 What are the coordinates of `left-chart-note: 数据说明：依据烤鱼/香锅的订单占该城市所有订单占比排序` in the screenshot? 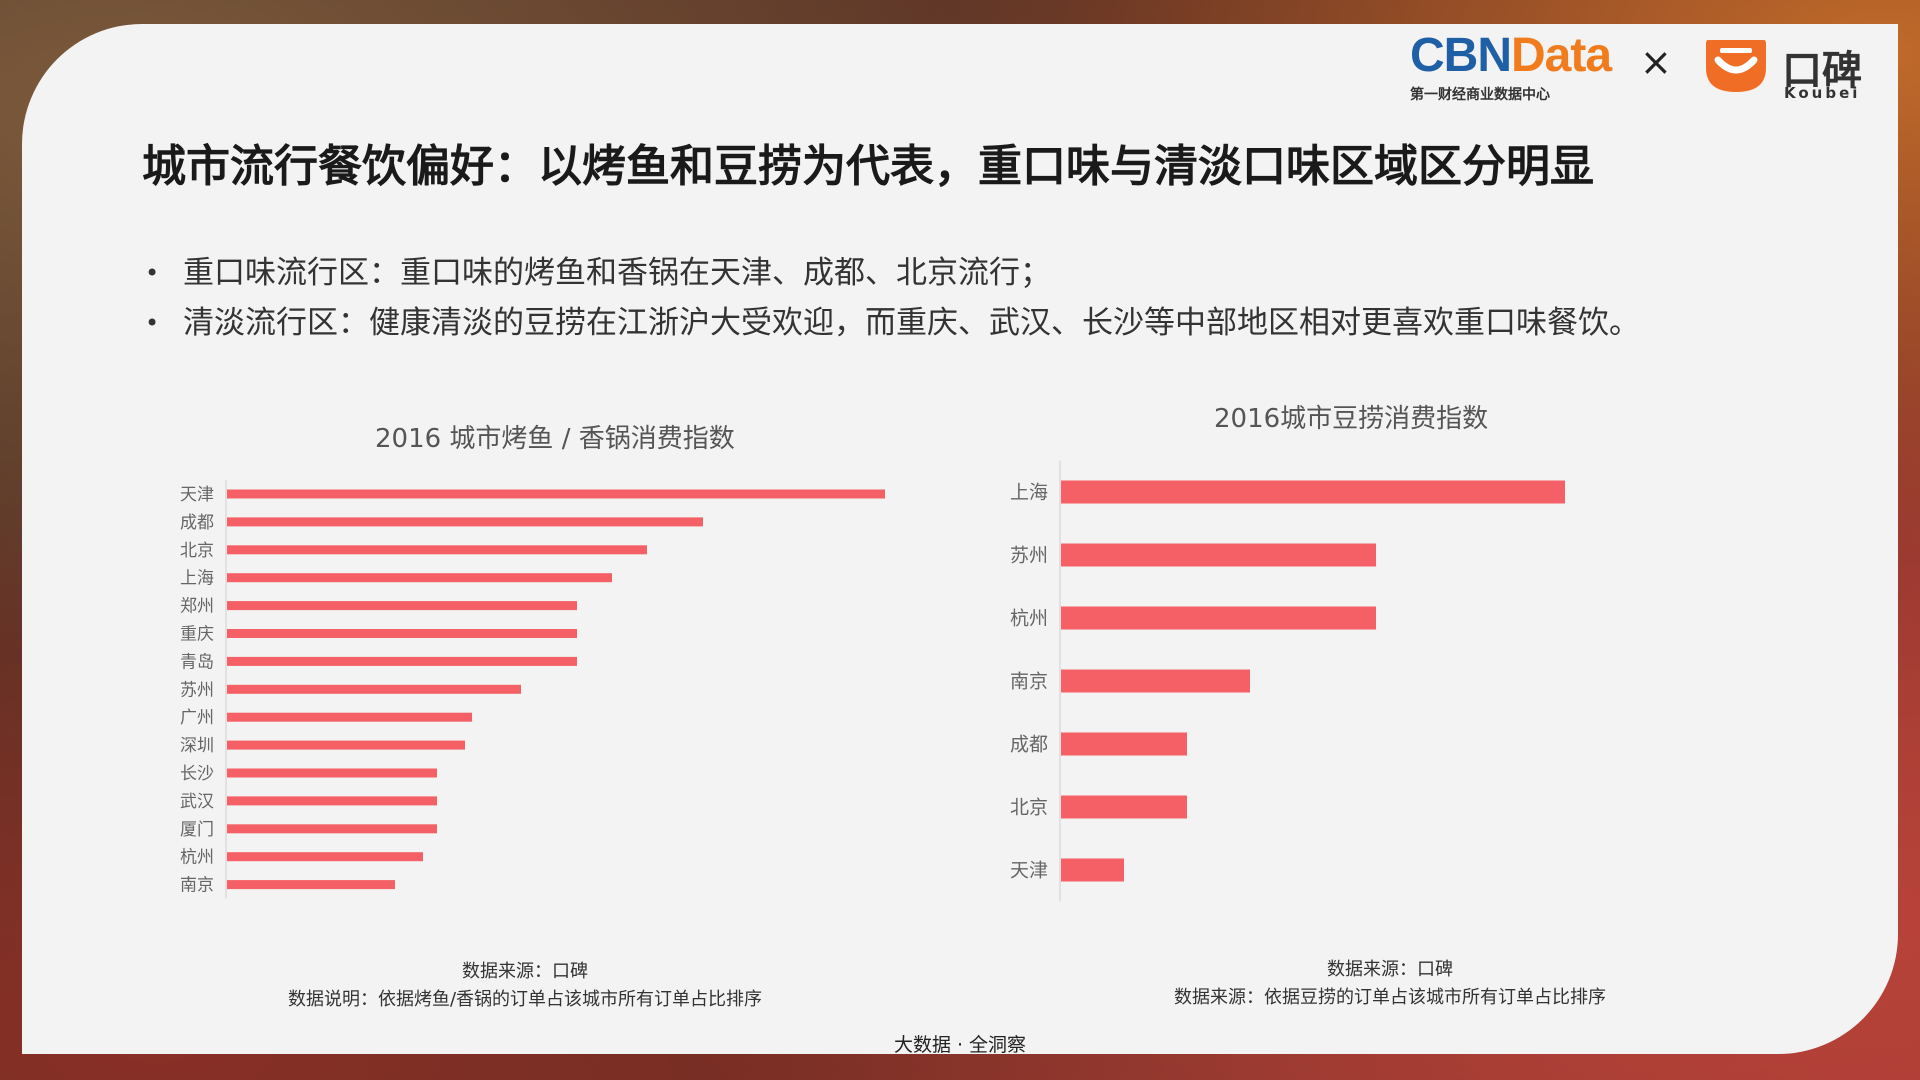 It's located at (525, 999).